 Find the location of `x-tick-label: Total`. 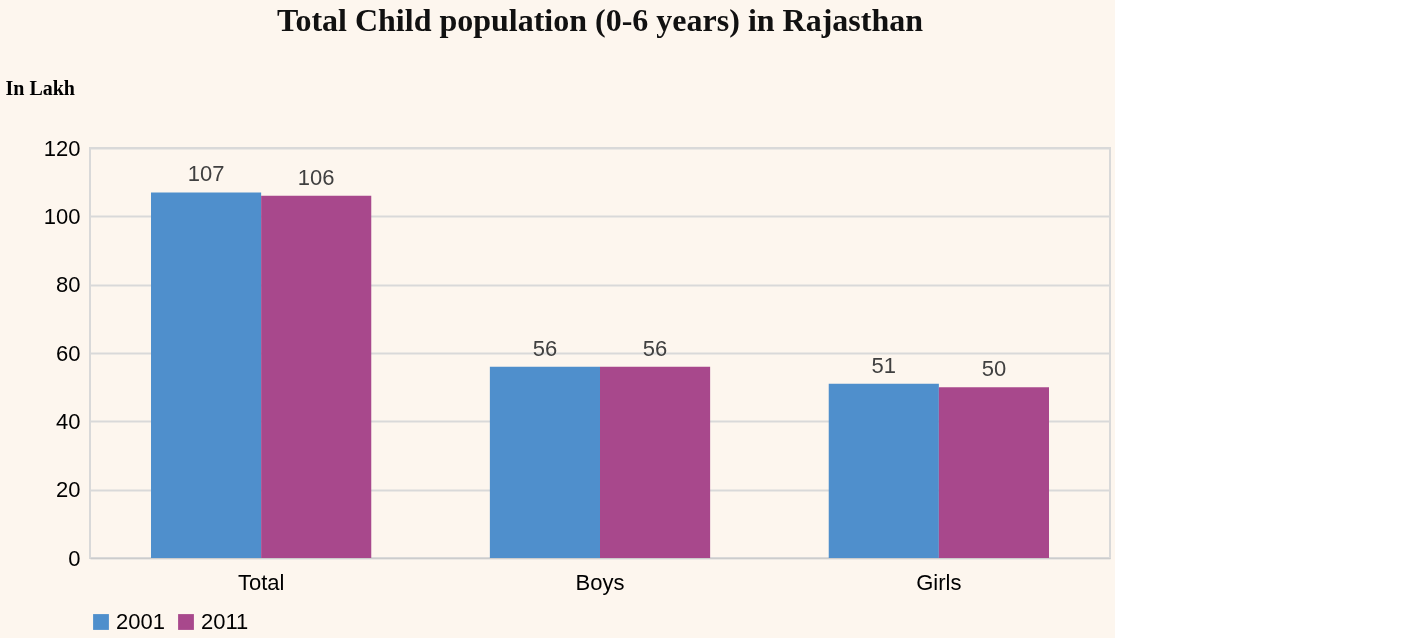

x-tick-label: Total is located at coordinates (261, 582).